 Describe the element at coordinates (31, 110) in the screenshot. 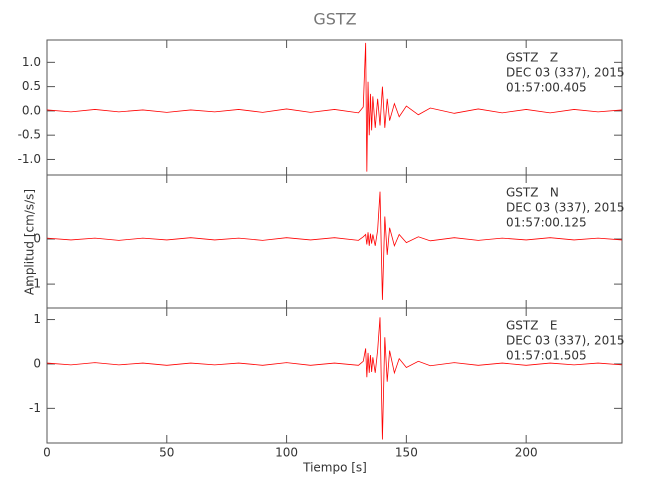

I see `y-tick-label: 0.0` at that location.